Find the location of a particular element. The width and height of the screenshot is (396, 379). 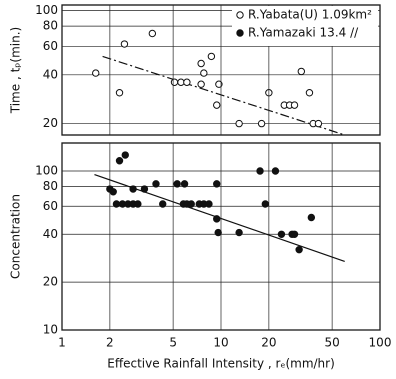

y-axis-label: Time , tₚ(min.) is located at coordinates (16, 70).